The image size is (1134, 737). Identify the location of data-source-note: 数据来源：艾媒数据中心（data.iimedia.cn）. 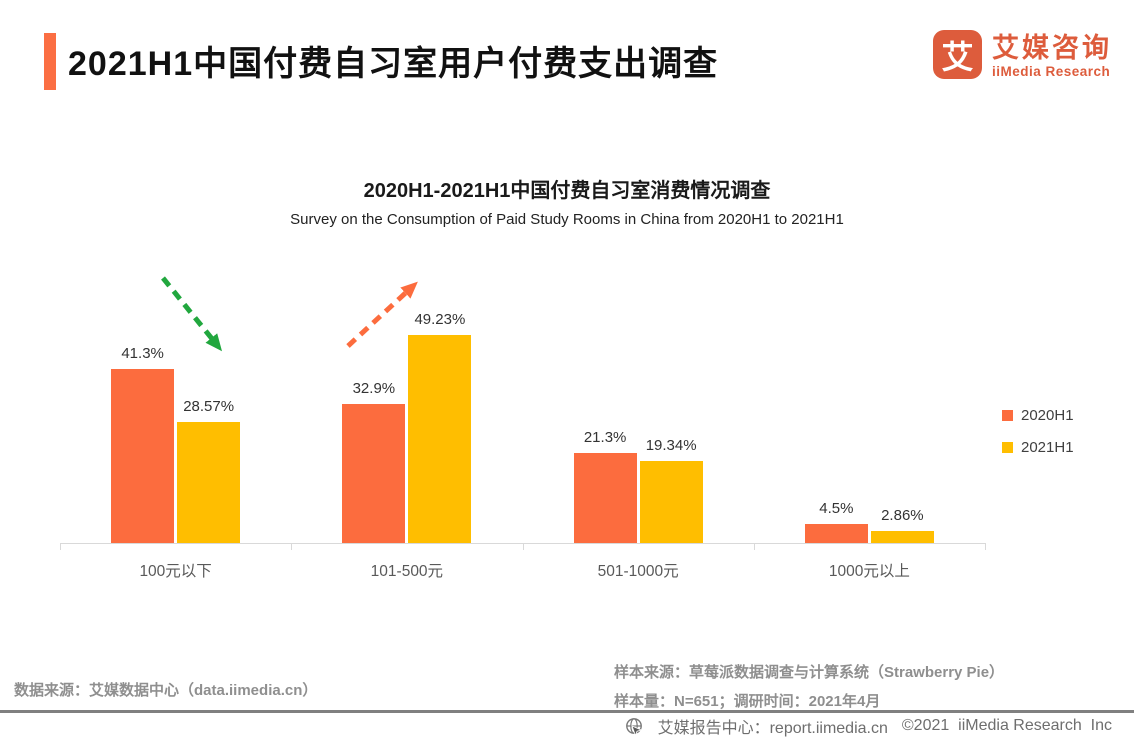
(166, 690).